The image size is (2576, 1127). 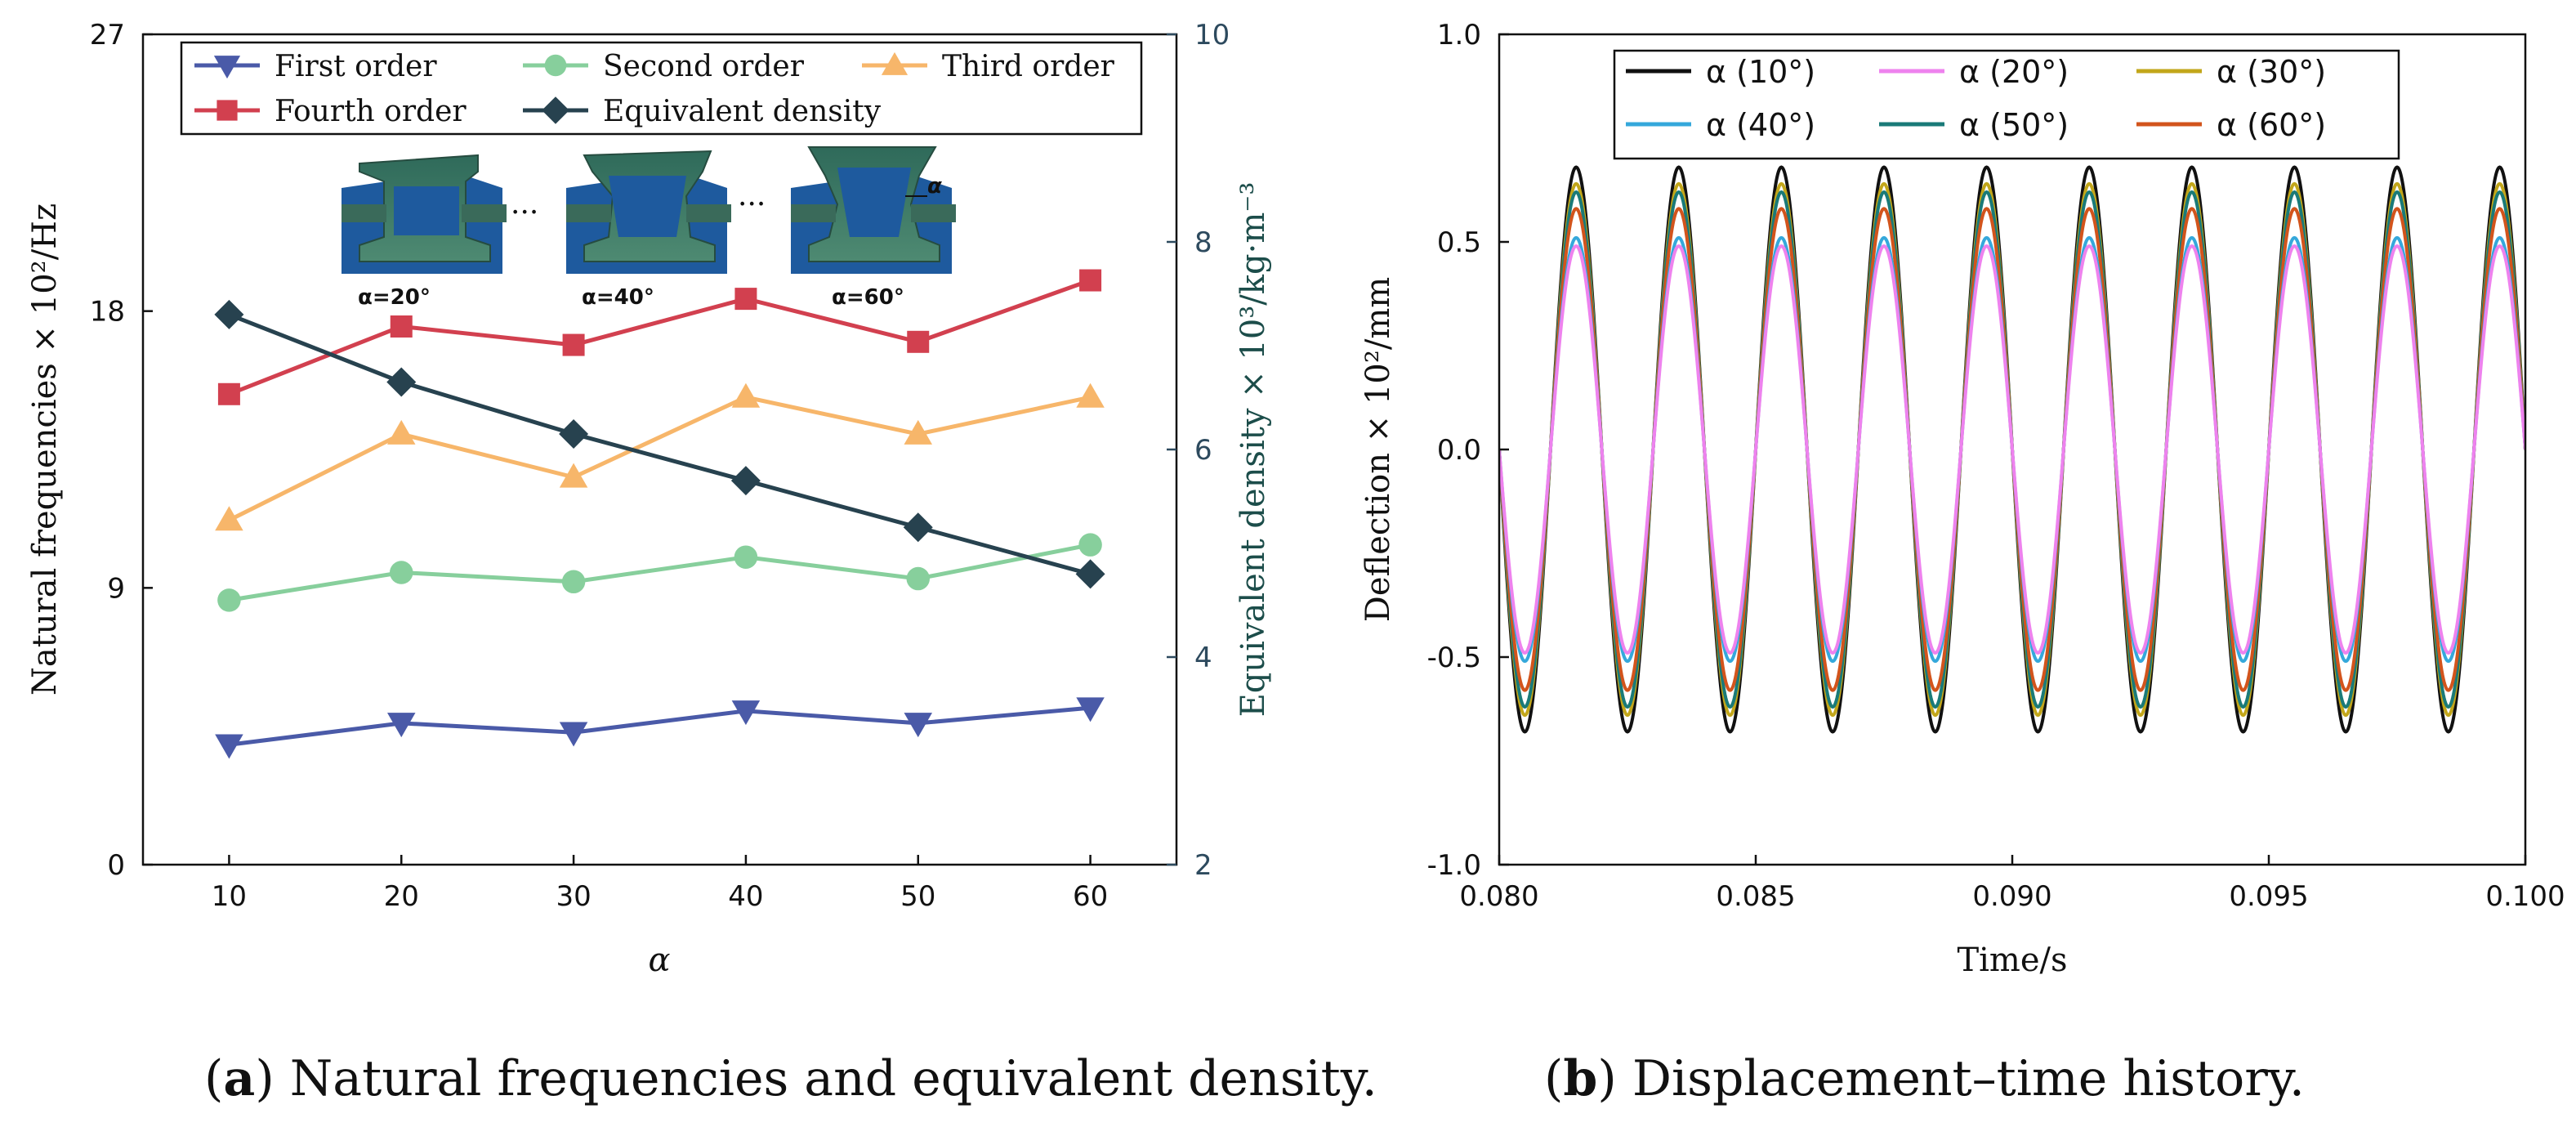 I want to click on panel-b-xlabel: Time/s, so click(x=2012, y=960).